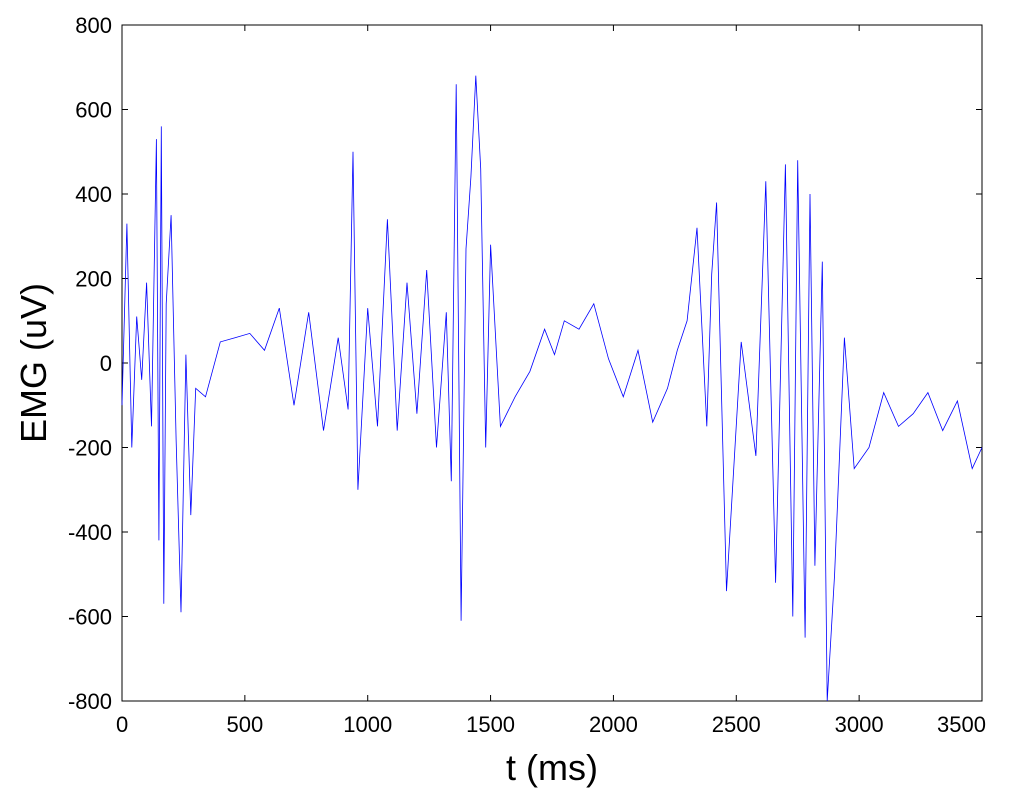  What do you see at coordinates (490, 724) in the screenshot?
I see `x-tick-label: 1500` at bounding box center [490, 724].